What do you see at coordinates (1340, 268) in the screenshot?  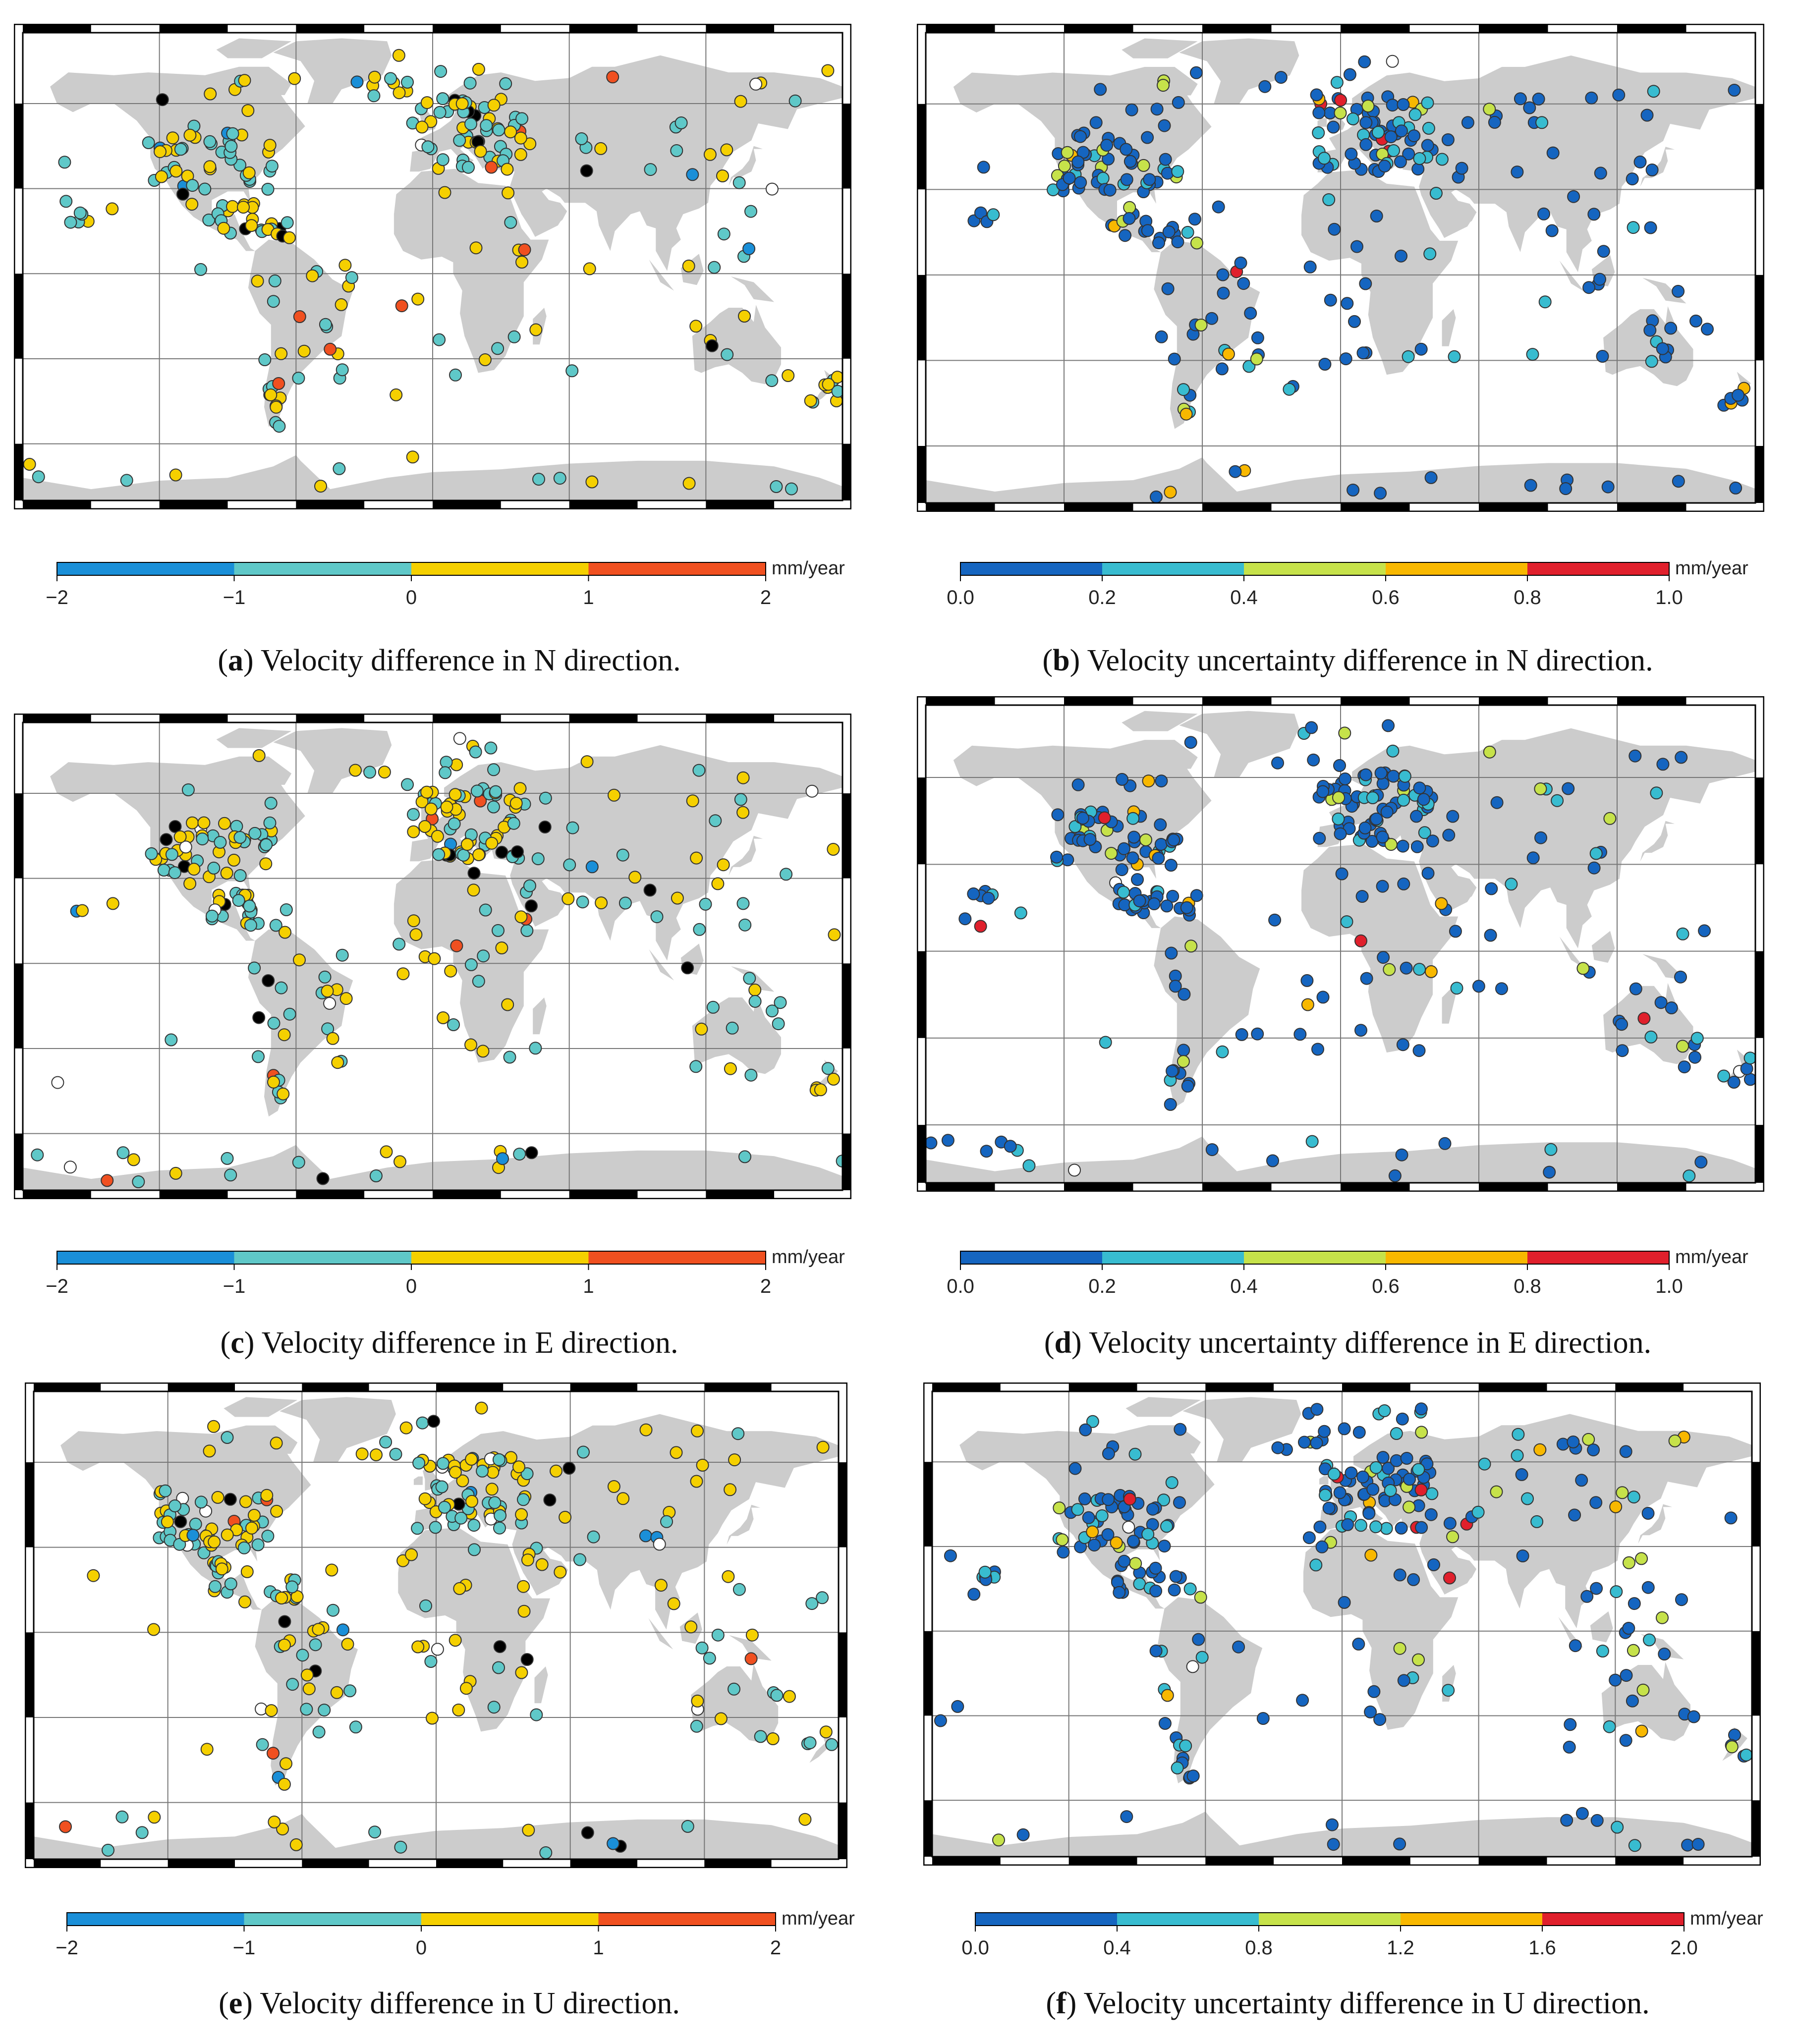 I see `frame-inner` at bounding box center [1340, 268].